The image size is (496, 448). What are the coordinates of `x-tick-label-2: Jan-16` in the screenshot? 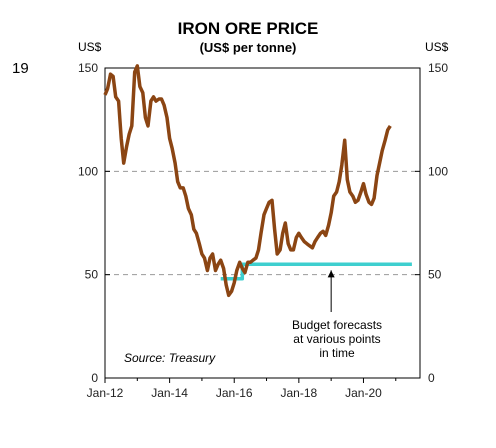 It's located at (234, 393).